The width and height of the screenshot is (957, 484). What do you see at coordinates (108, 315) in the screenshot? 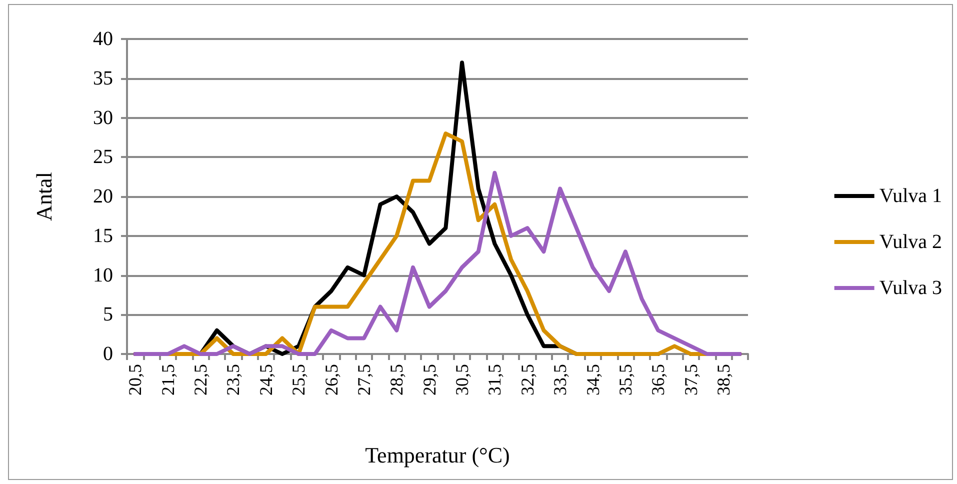
I see `y-tick-label: 5` at bounding box center [108, 315].